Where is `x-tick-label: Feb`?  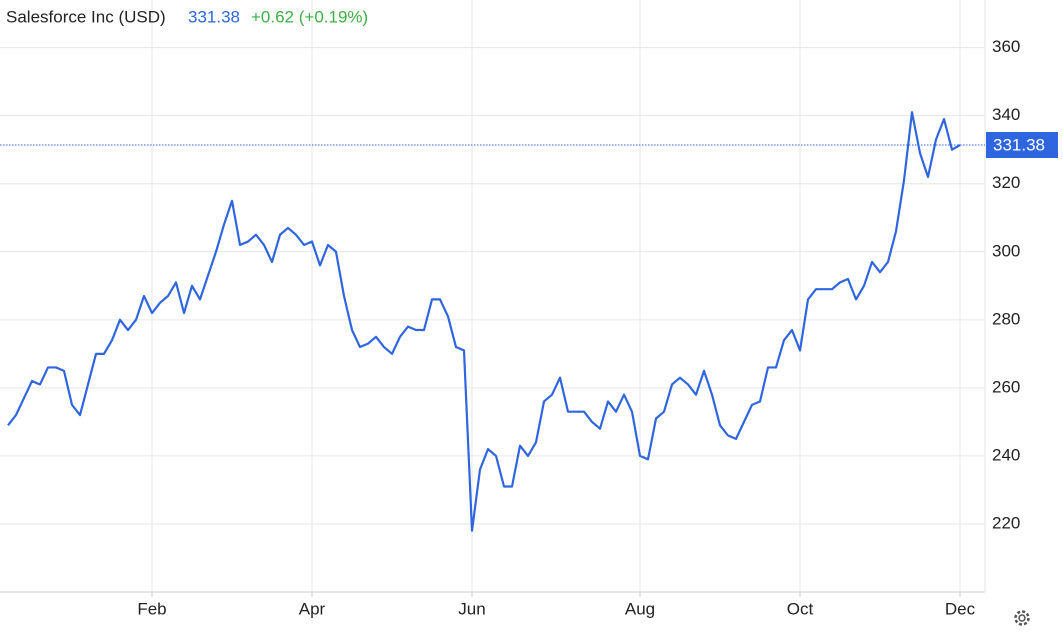 x-tick-label: Feb is located at coordinates (151, 608).